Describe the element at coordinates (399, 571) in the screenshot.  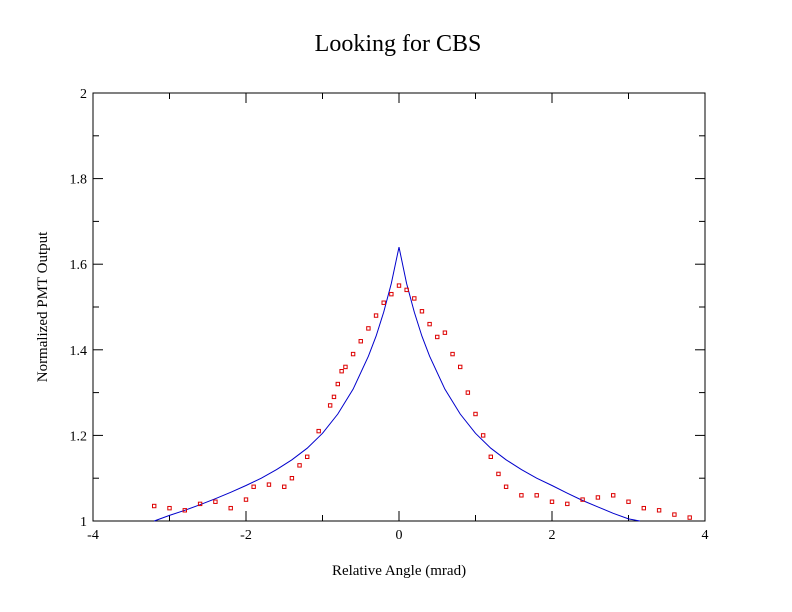
I see `x-axis-label: Relative Angle (mrad)` at that location.